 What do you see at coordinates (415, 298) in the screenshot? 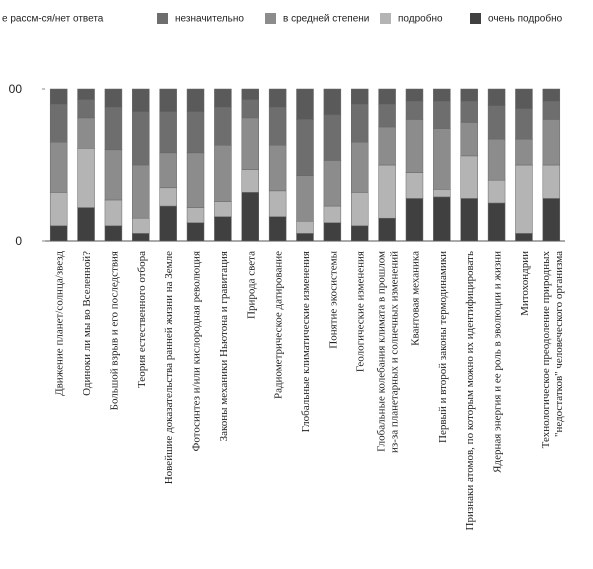
I see `x-tick-label: Квантовая механика` at bounding box center [415, 298].